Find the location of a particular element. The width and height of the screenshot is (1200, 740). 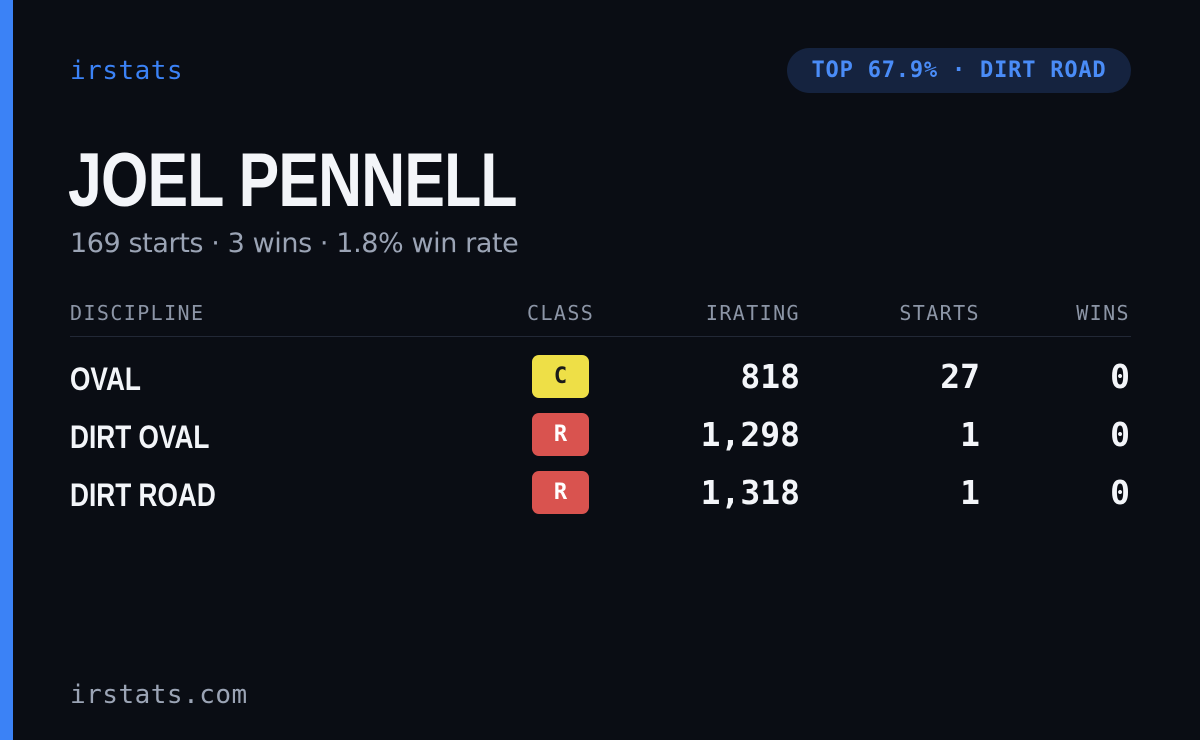

accent-bar is located at coordinates (6, 370).